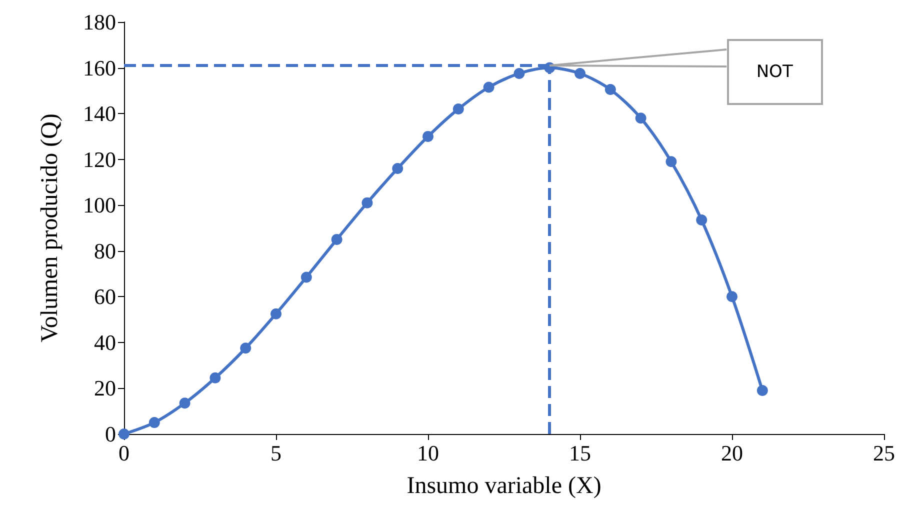  Describe the element at coordinates (276, 453) in the screenshot. I see `x-tick-label: 5` at that location.